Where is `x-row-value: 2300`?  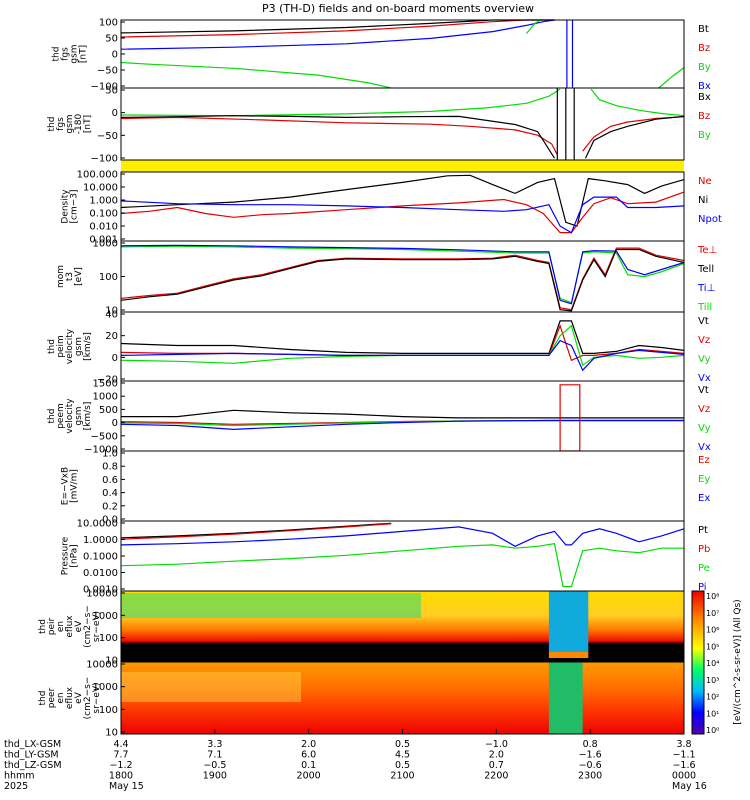 x-row-value: 2300 is located at coordinates (590, 776).